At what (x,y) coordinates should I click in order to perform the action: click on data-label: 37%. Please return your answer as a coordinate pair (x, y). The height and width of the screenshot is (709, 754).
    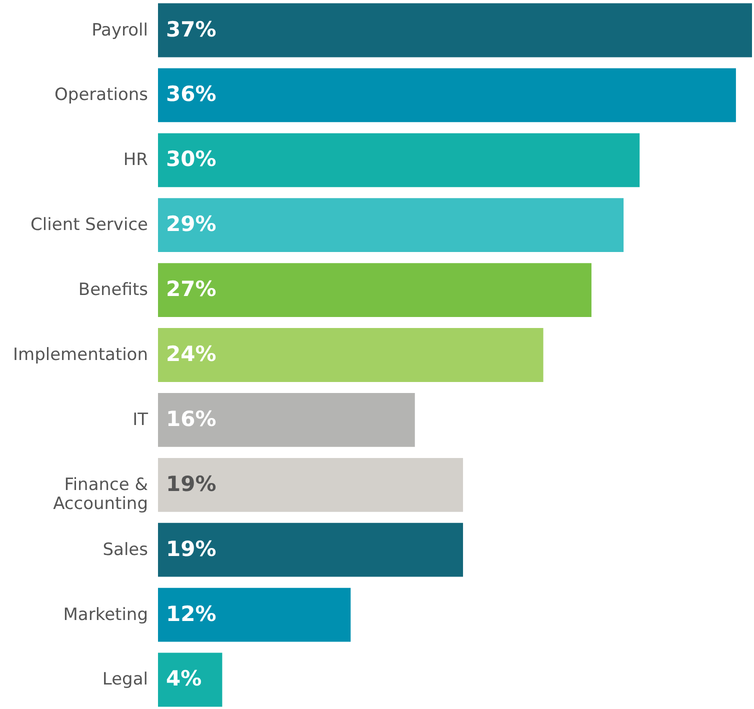
    Looking at the image, I should click on (191, 29).